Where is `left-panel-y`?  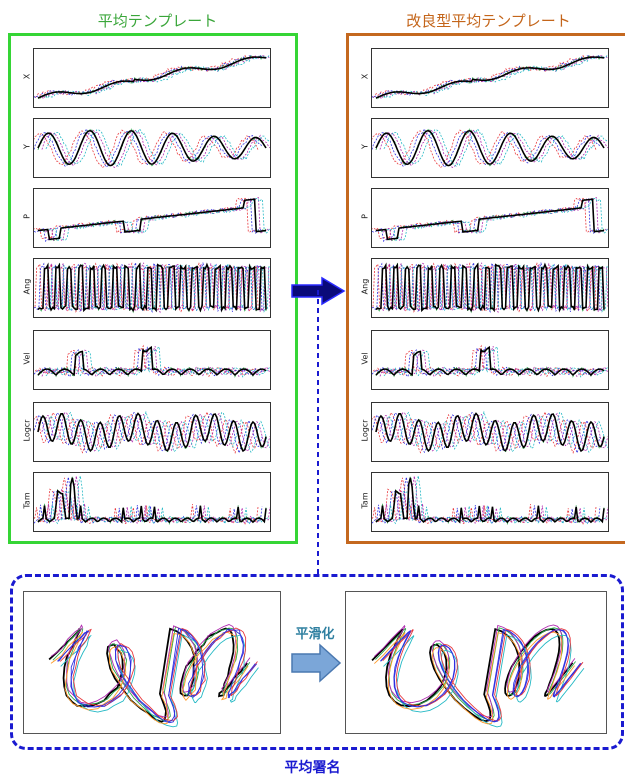 left-panel-y is located at coordinates (152, 148).